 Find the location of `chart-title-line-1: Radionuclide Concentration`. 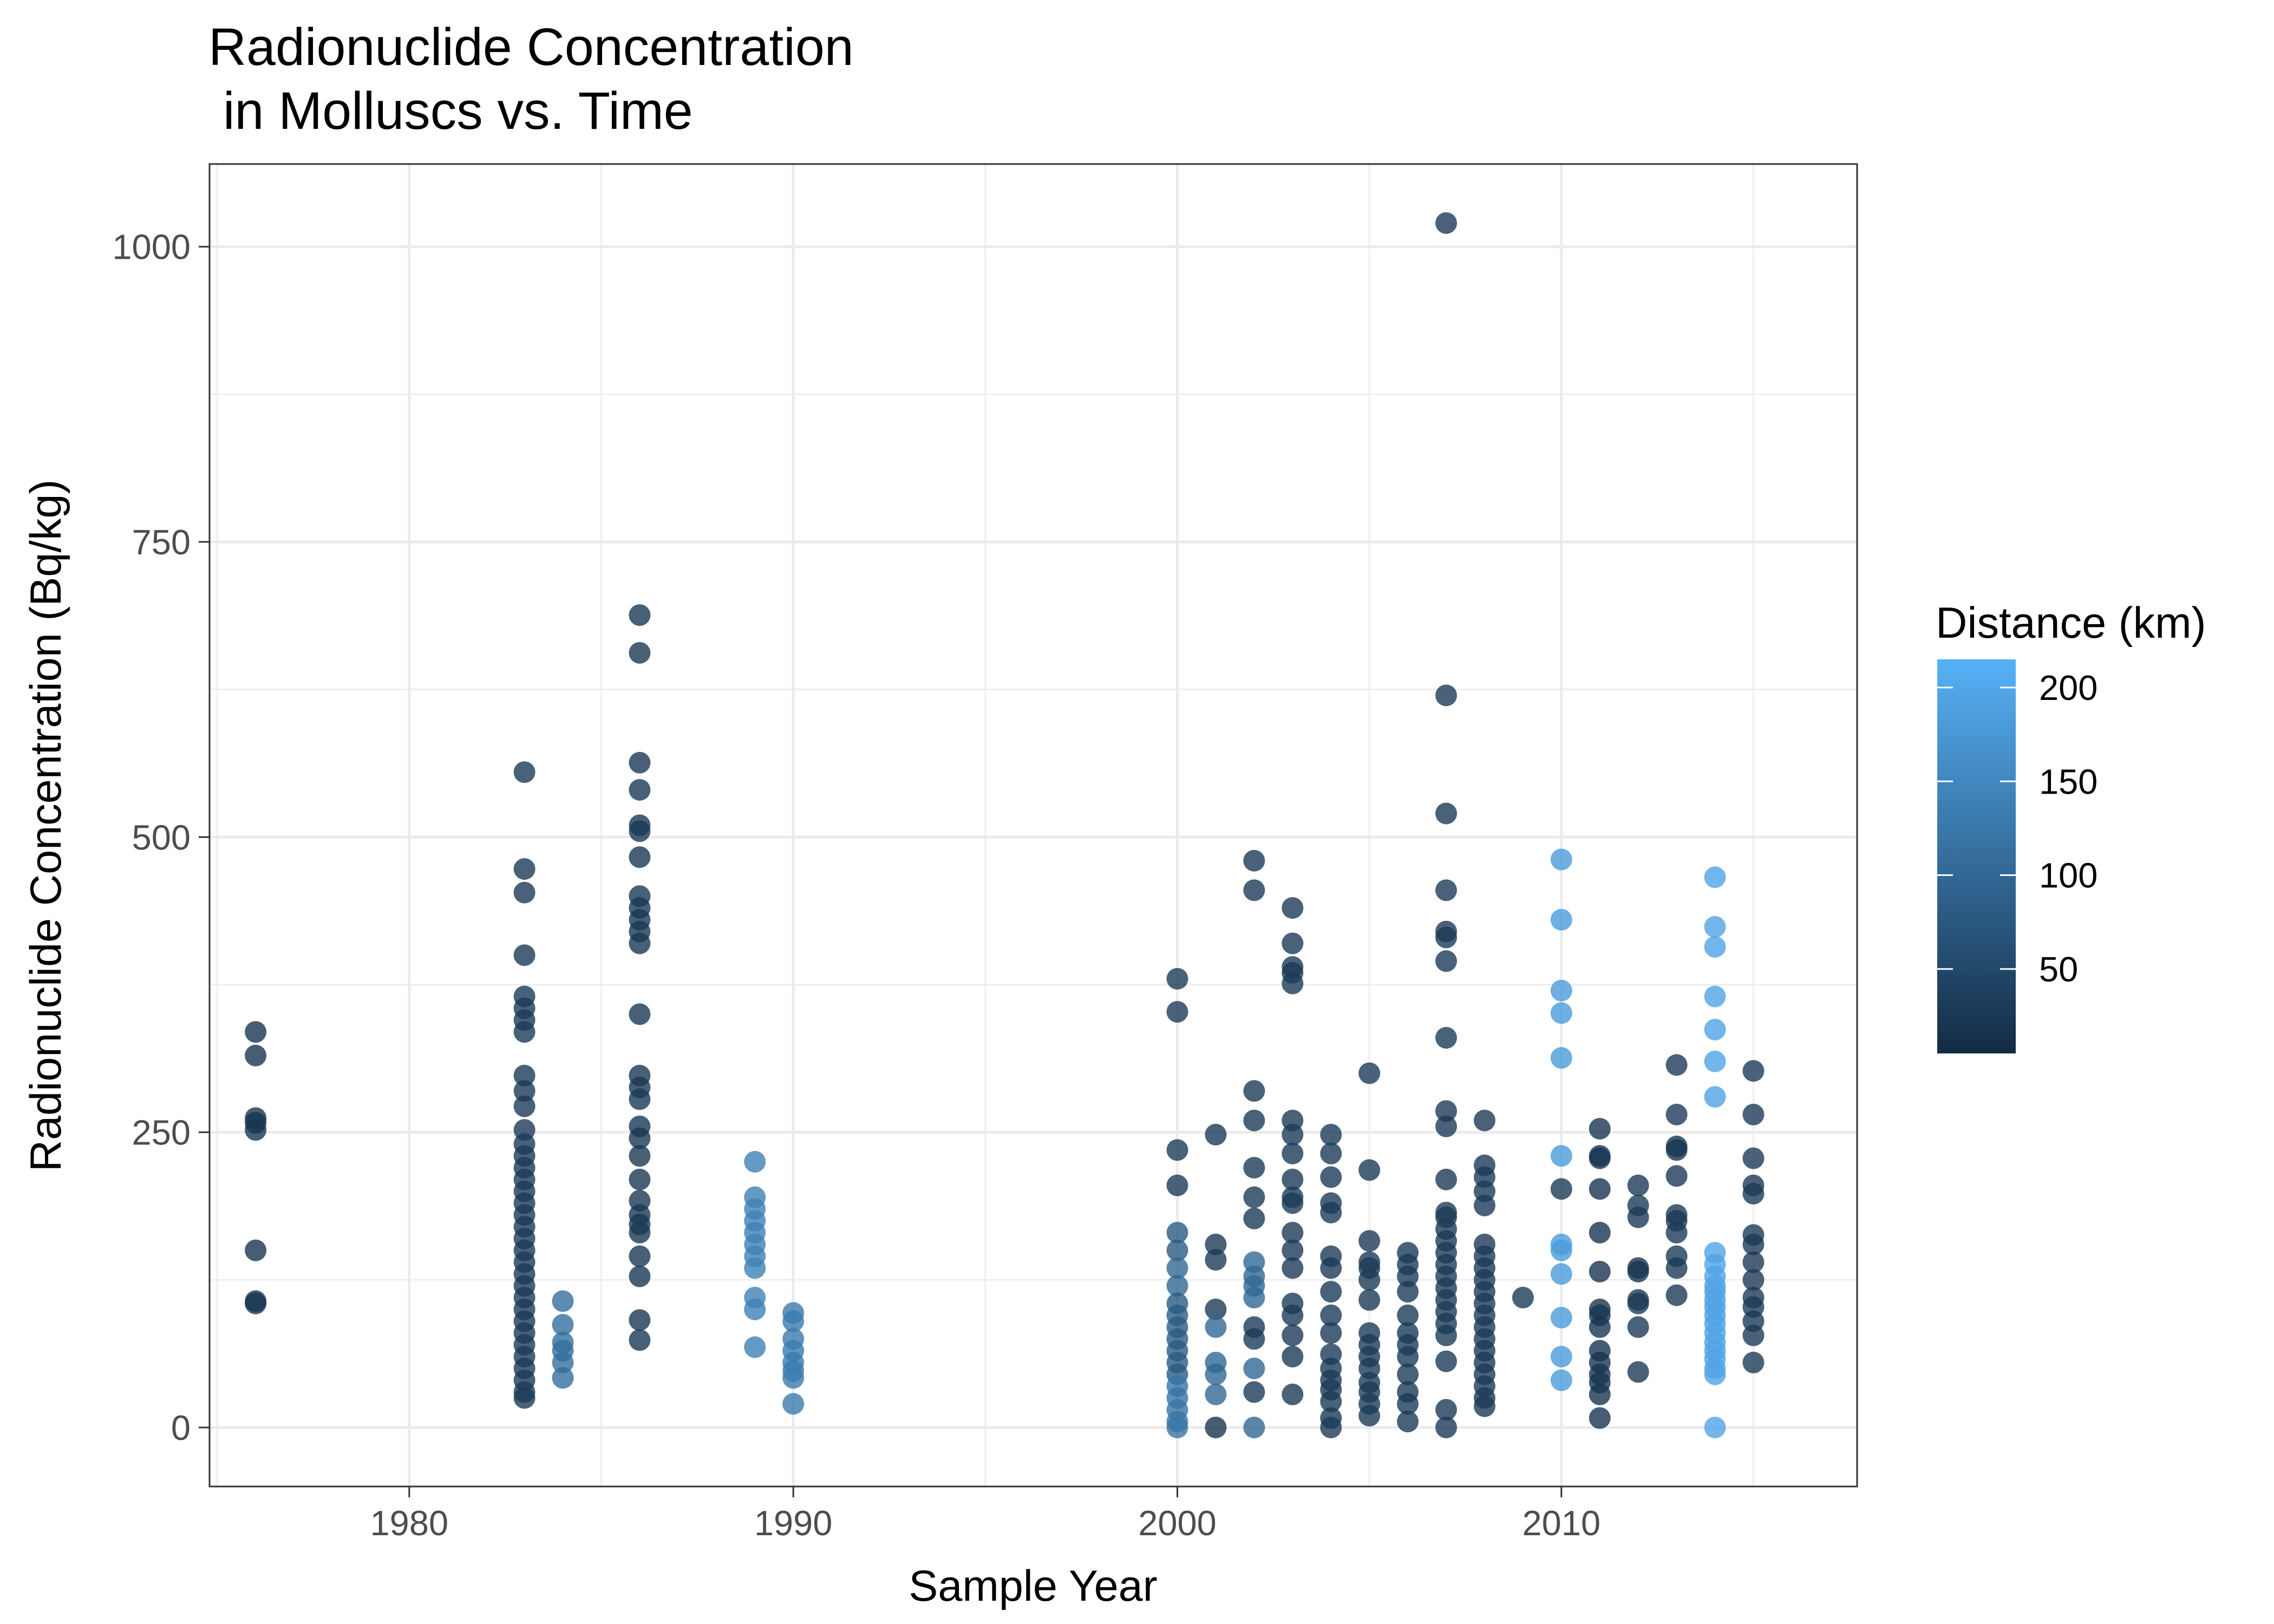

chart-title-line-1: Radionuclide Concentration is located at coordinates (531, 46).